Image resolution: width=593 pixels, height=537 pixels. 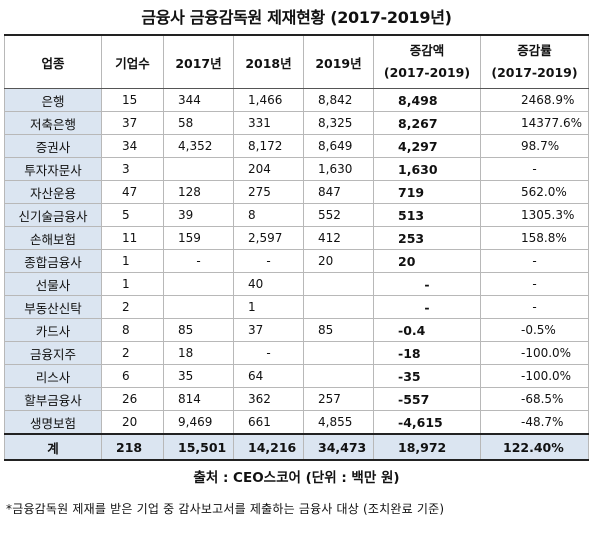 What do you see at coordinates (132, 330) in the screenshot?
I see `cell-companies: 8` at bounding box center [132, 330].